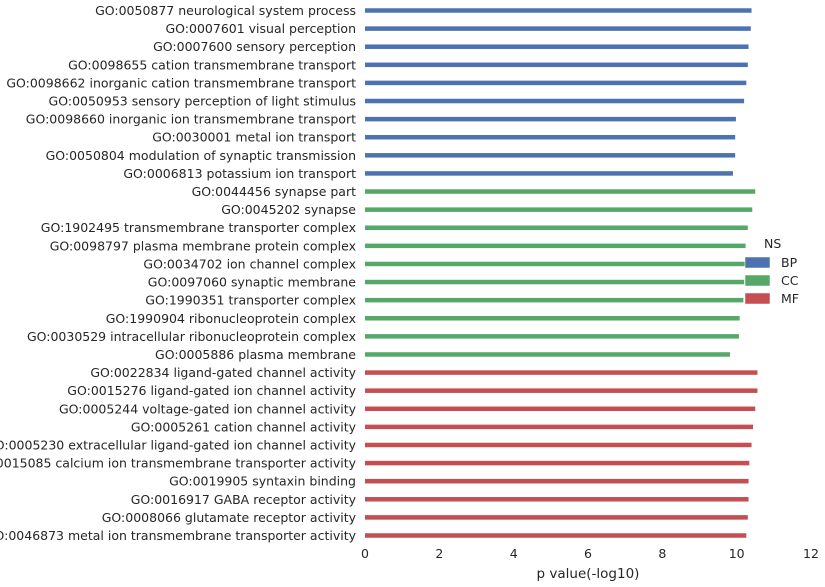 This screenshot has width=825, height=587. I want to click on category-label: GO:0019905 syntaxin binding, so click(262, 481).